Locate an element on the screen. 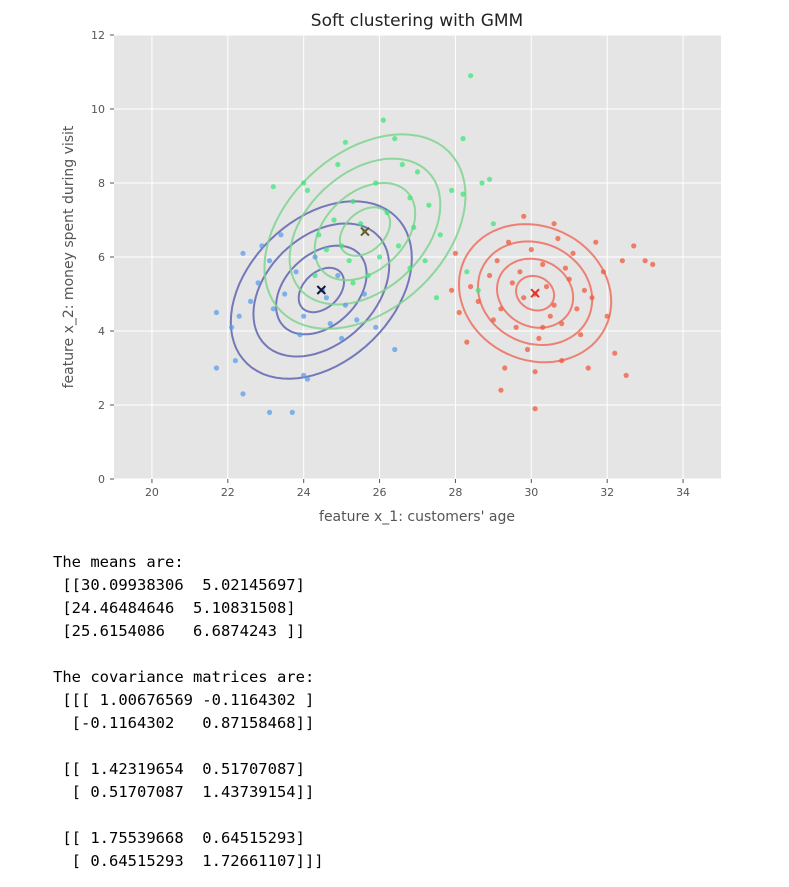 The height and width of the screenshot is (887, 789). output-line: [ 0.51707087 1.43739154]] is located at coordinates (184, 792).